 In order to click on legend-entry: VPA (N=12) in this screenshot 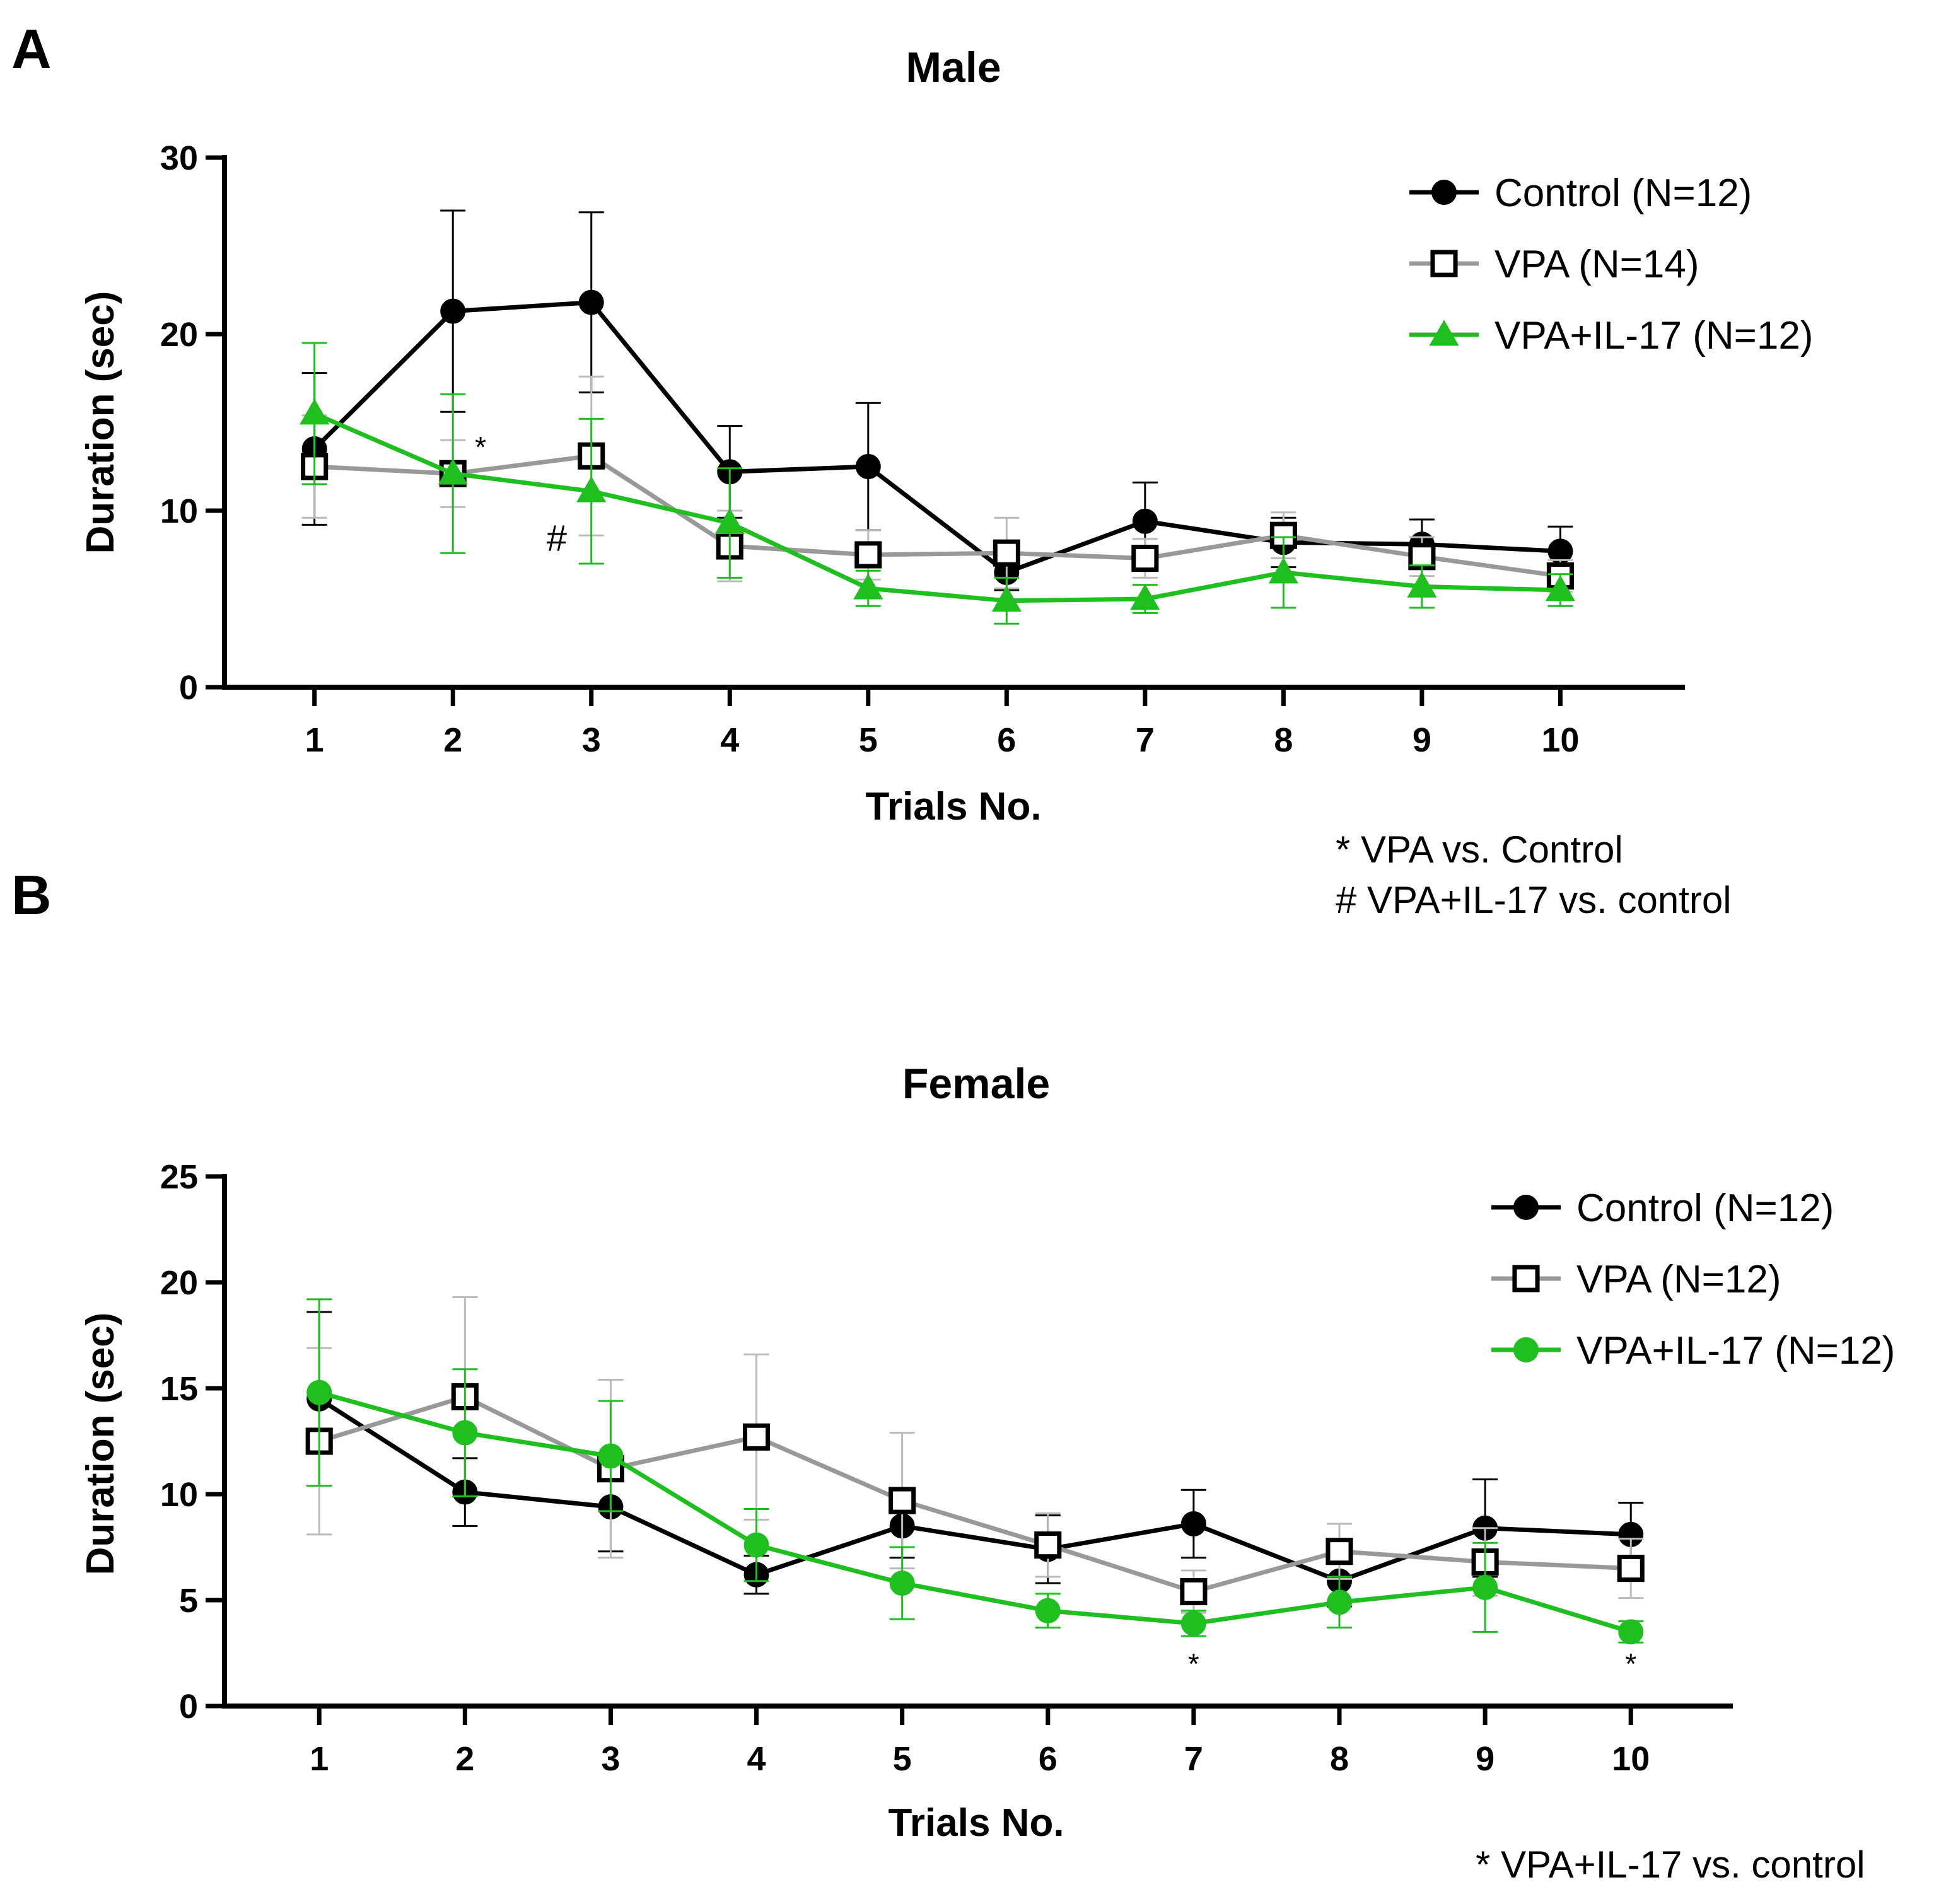, I will do `click(1636, 1279)`.